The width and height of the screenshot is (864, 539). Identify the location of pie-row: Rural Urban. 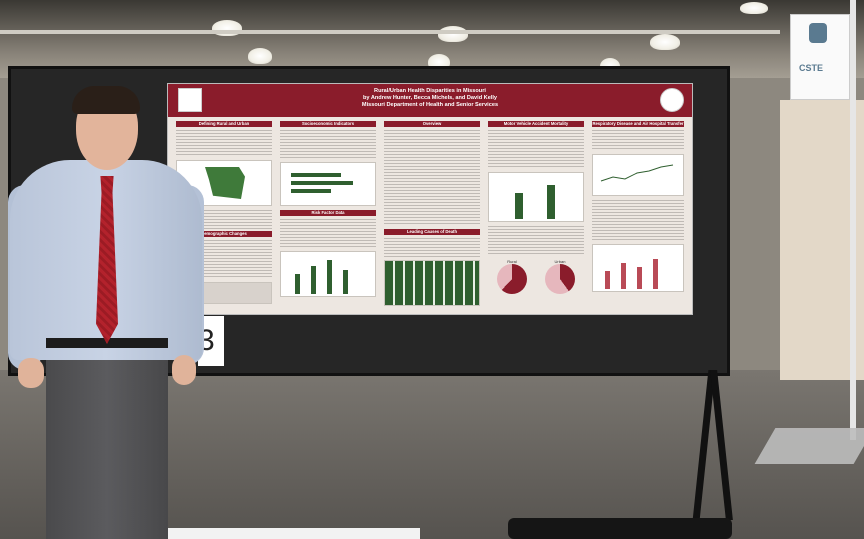
(536, 276).